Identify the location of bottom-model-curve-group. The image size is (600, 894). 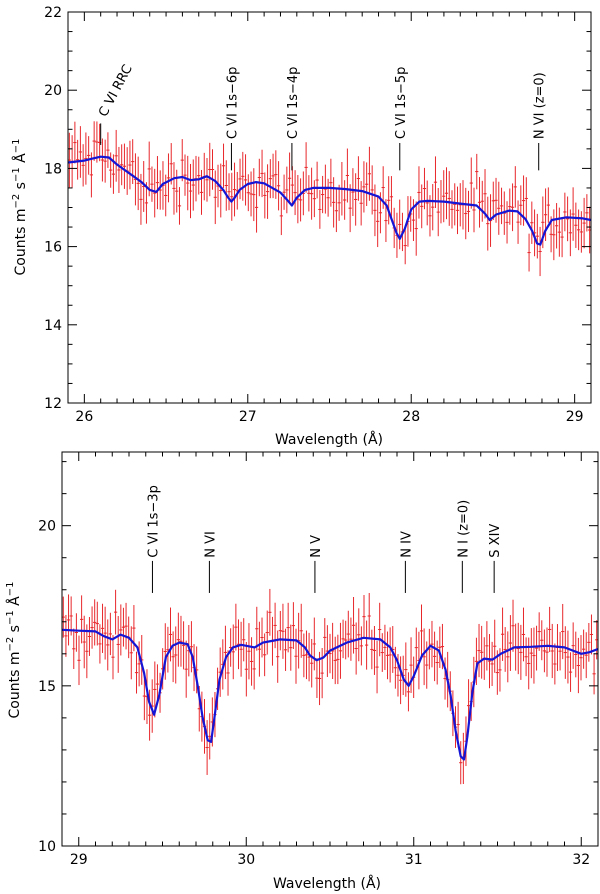
(330, 694).